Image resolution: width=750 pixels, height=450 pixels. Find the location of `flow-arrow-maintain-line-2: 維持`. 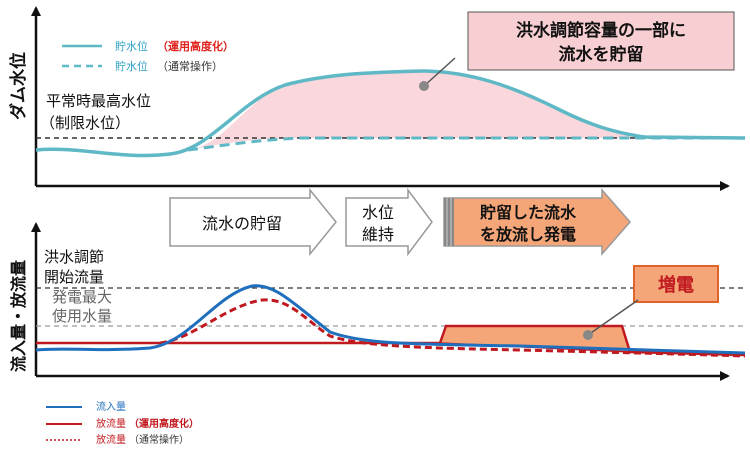

flow-arrow-maintain-line-2: 維持 is located at coordinates (378, 234).